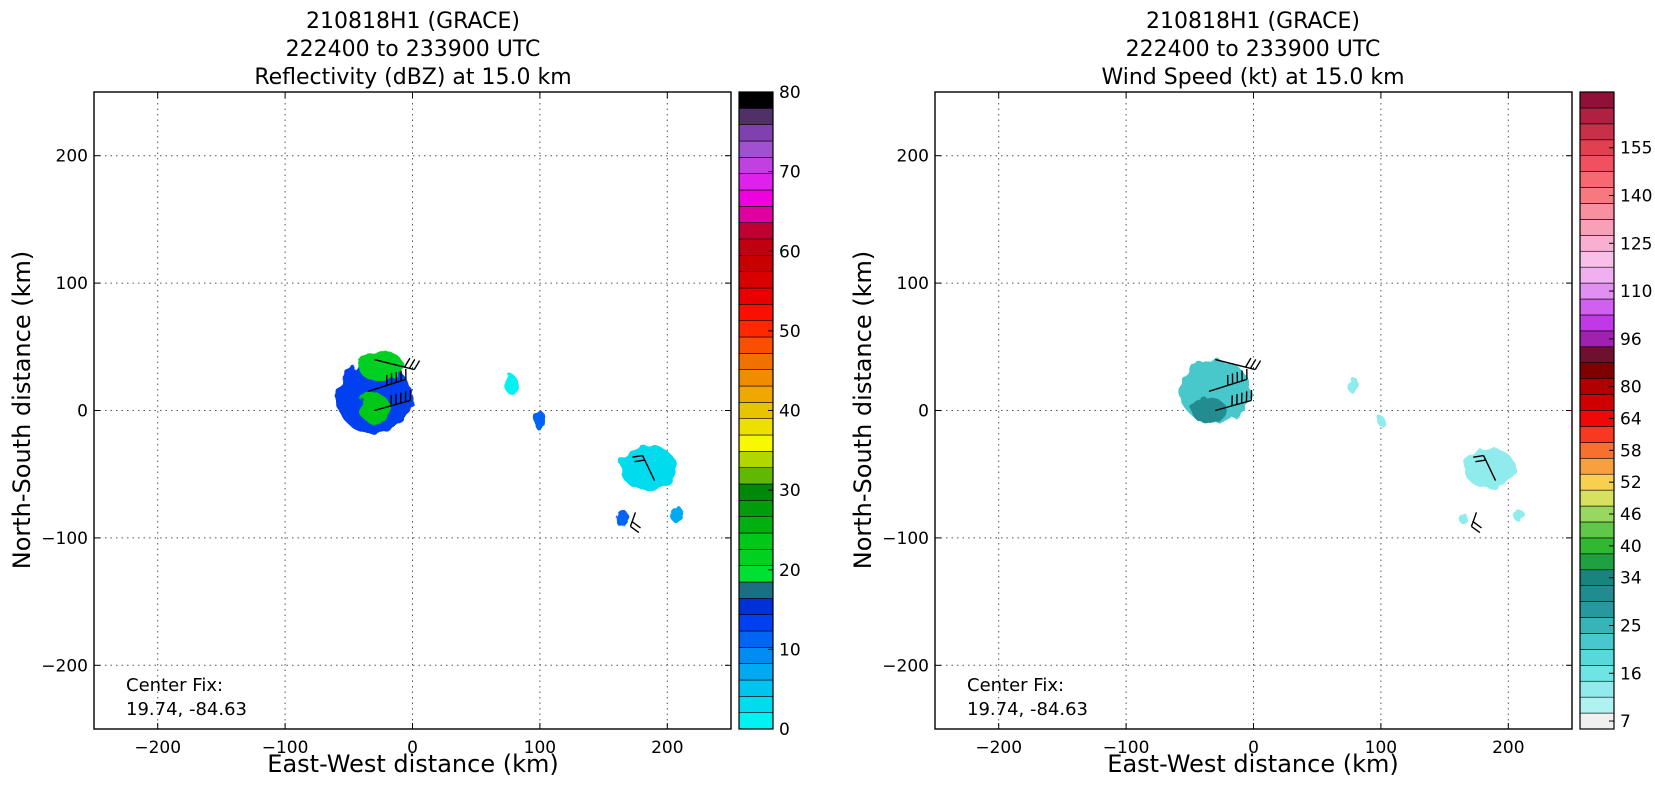 The height and width of the screenshot is (791, 1655). Describe the element at coordinates (1631, 451) in the screenshot. I see `colorbar-tick-label: 58` at that location.